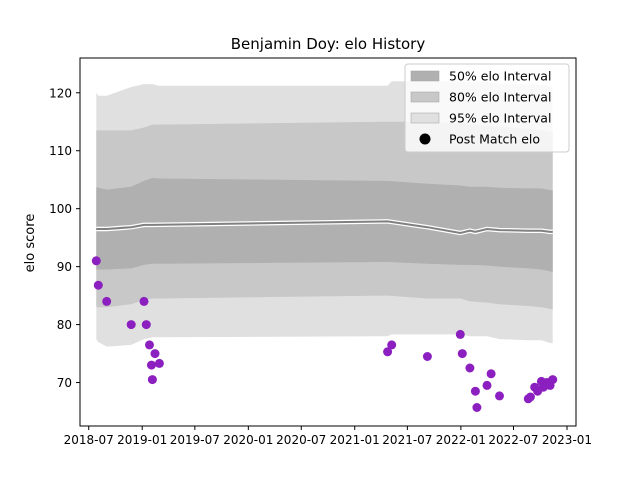 The height and width of the screenshot is (484, 640). What do you see at coordinates (64, 267) in the screenshot?
I see `y-tick-label: 90` at bounding box center [64, 267].